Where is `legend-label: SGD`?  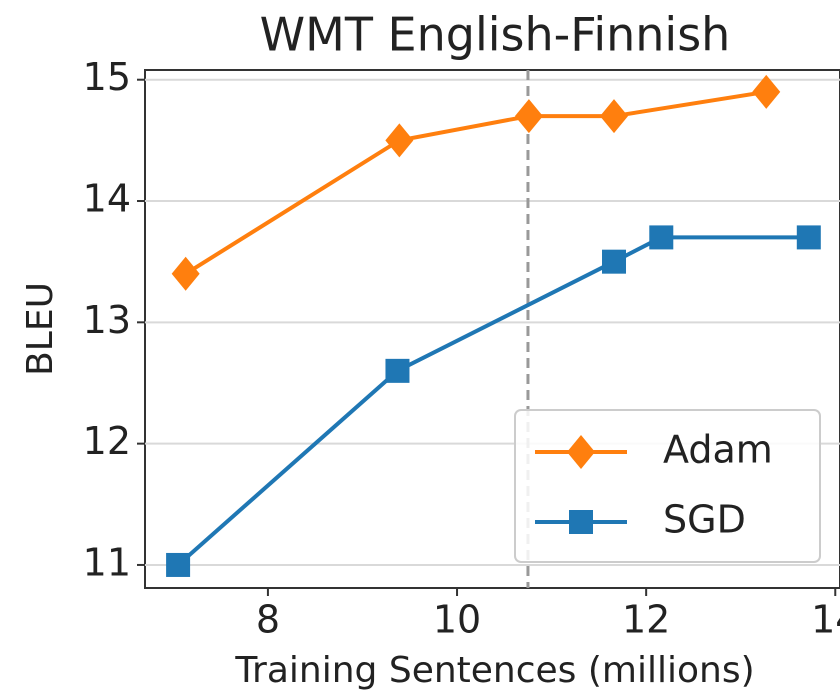
legend-label: SGD is located at coordinates (704, 520).